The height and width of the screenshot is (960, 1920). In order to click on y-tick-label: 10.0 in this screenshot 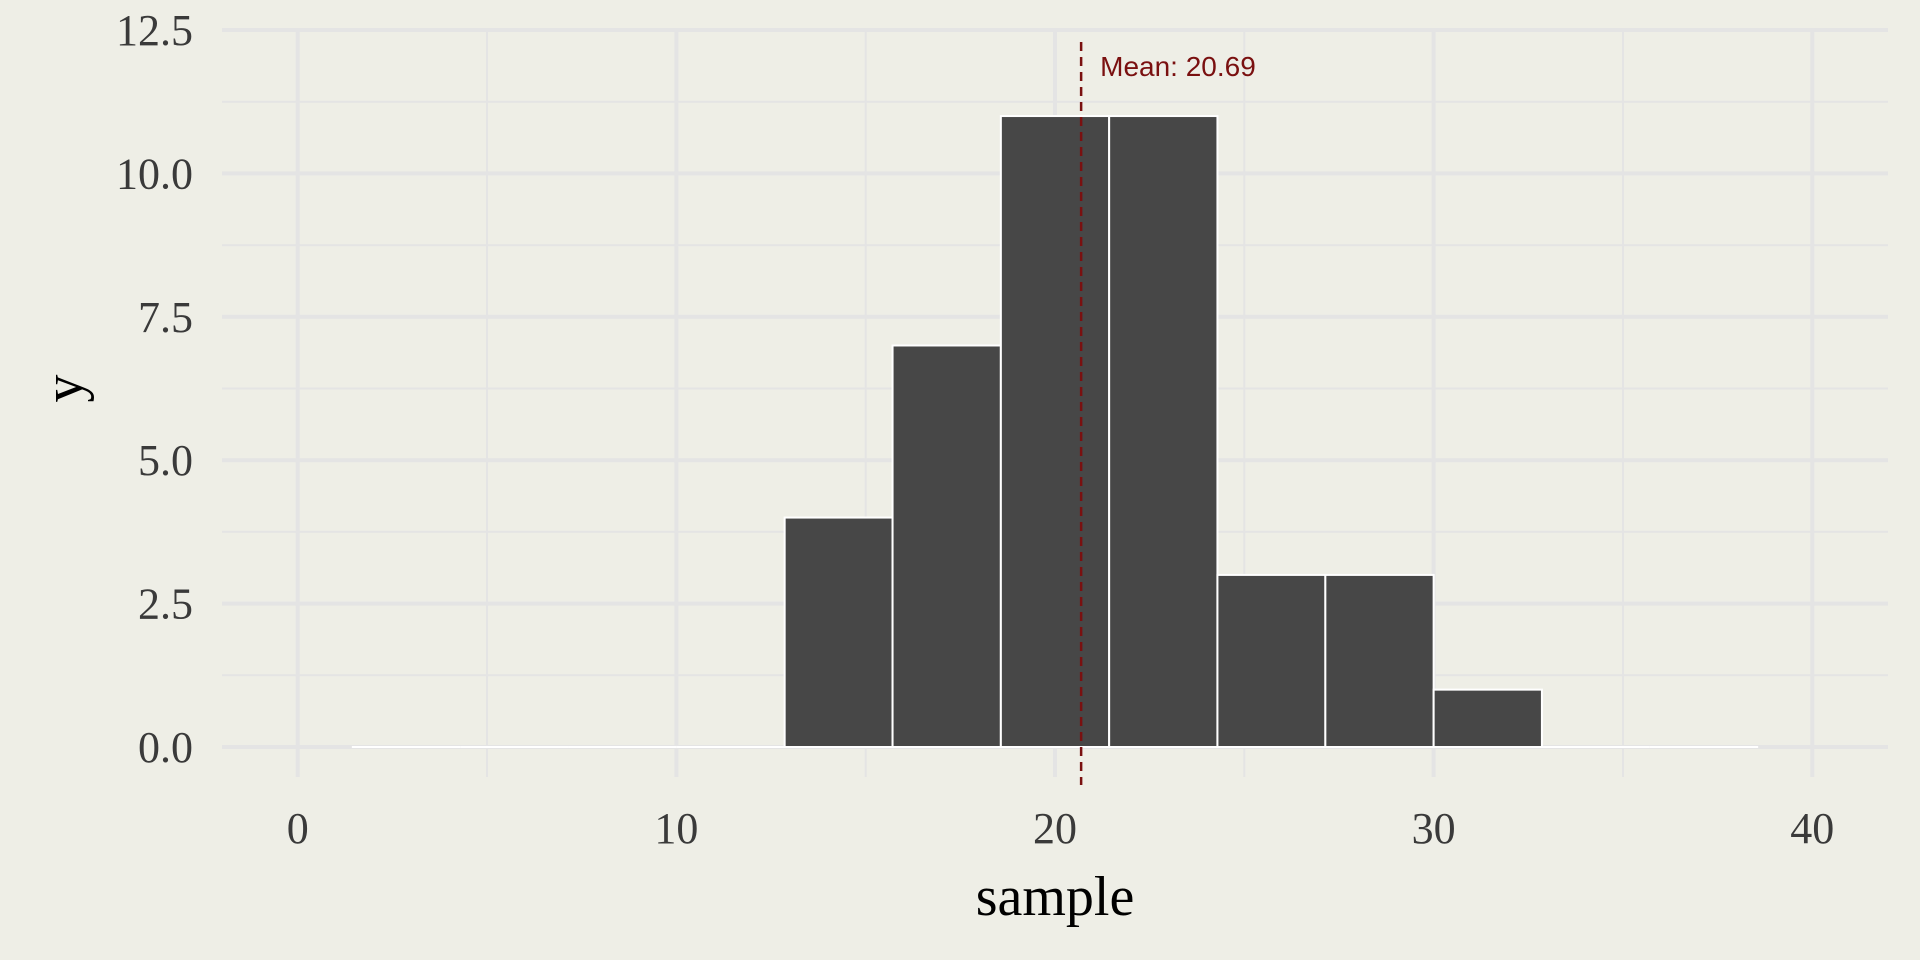, I will do `click(154, 173)`.